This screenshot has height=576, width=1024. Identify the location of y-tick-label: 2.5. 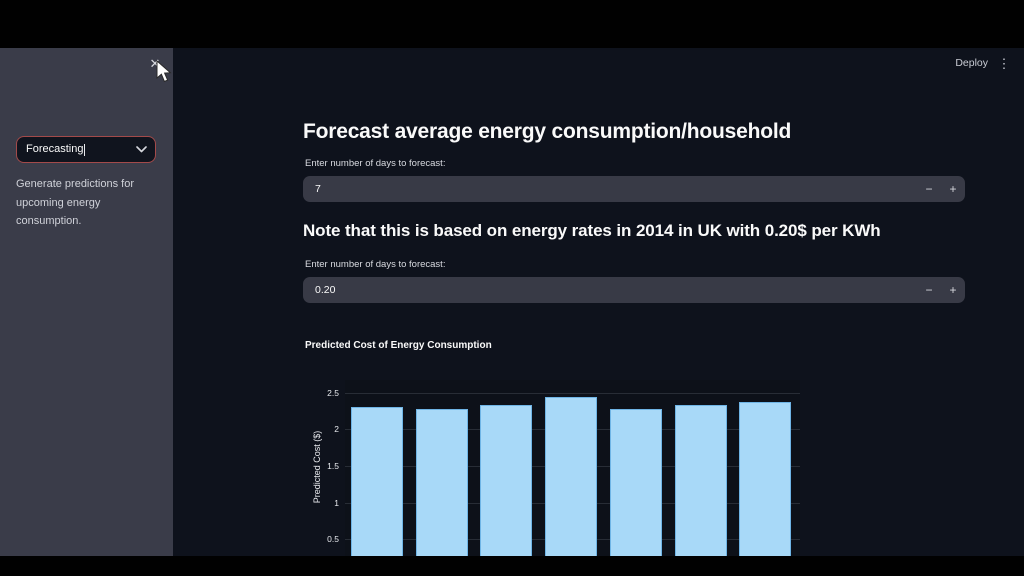
(333, 392).